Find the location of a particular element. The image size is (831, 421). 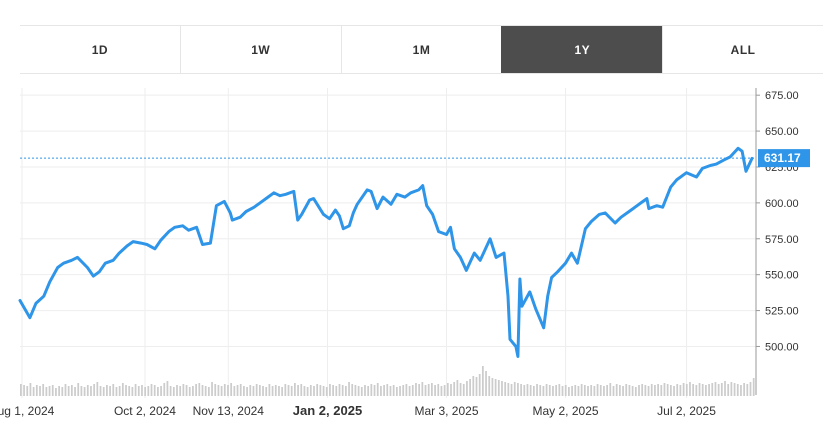

range-button-1d: 1D is located at coordinates (100, 49).